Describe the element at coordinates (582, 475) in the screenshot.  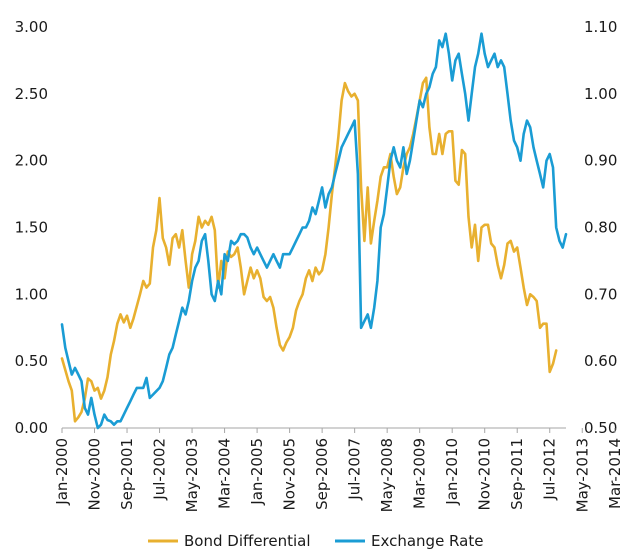
I see `x-tick-label: May-2013` at that location.